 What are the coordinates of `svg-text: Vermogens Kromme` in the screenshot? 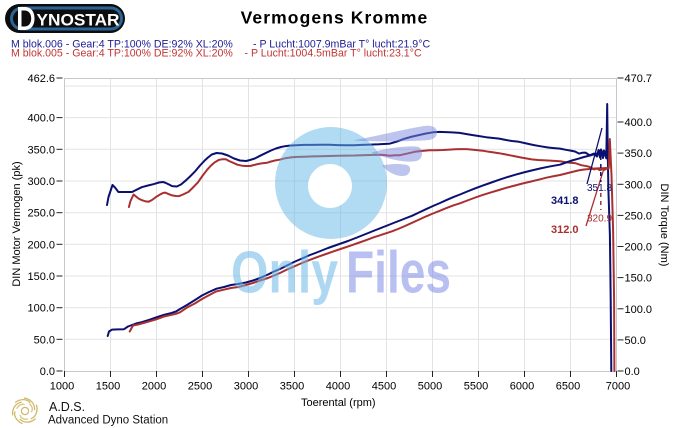 It's located at (335, 18).